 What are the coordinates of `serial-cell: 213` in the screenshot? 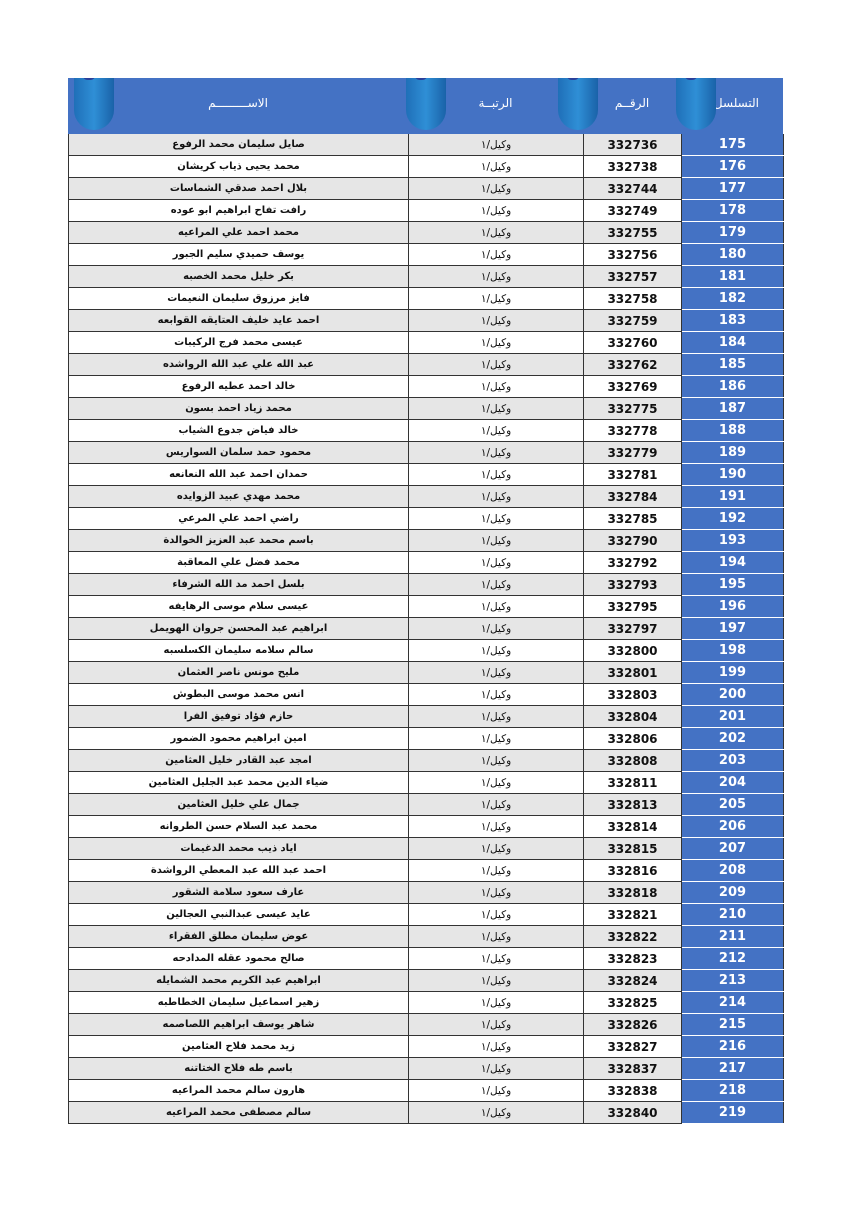 It's located at (732, 980).